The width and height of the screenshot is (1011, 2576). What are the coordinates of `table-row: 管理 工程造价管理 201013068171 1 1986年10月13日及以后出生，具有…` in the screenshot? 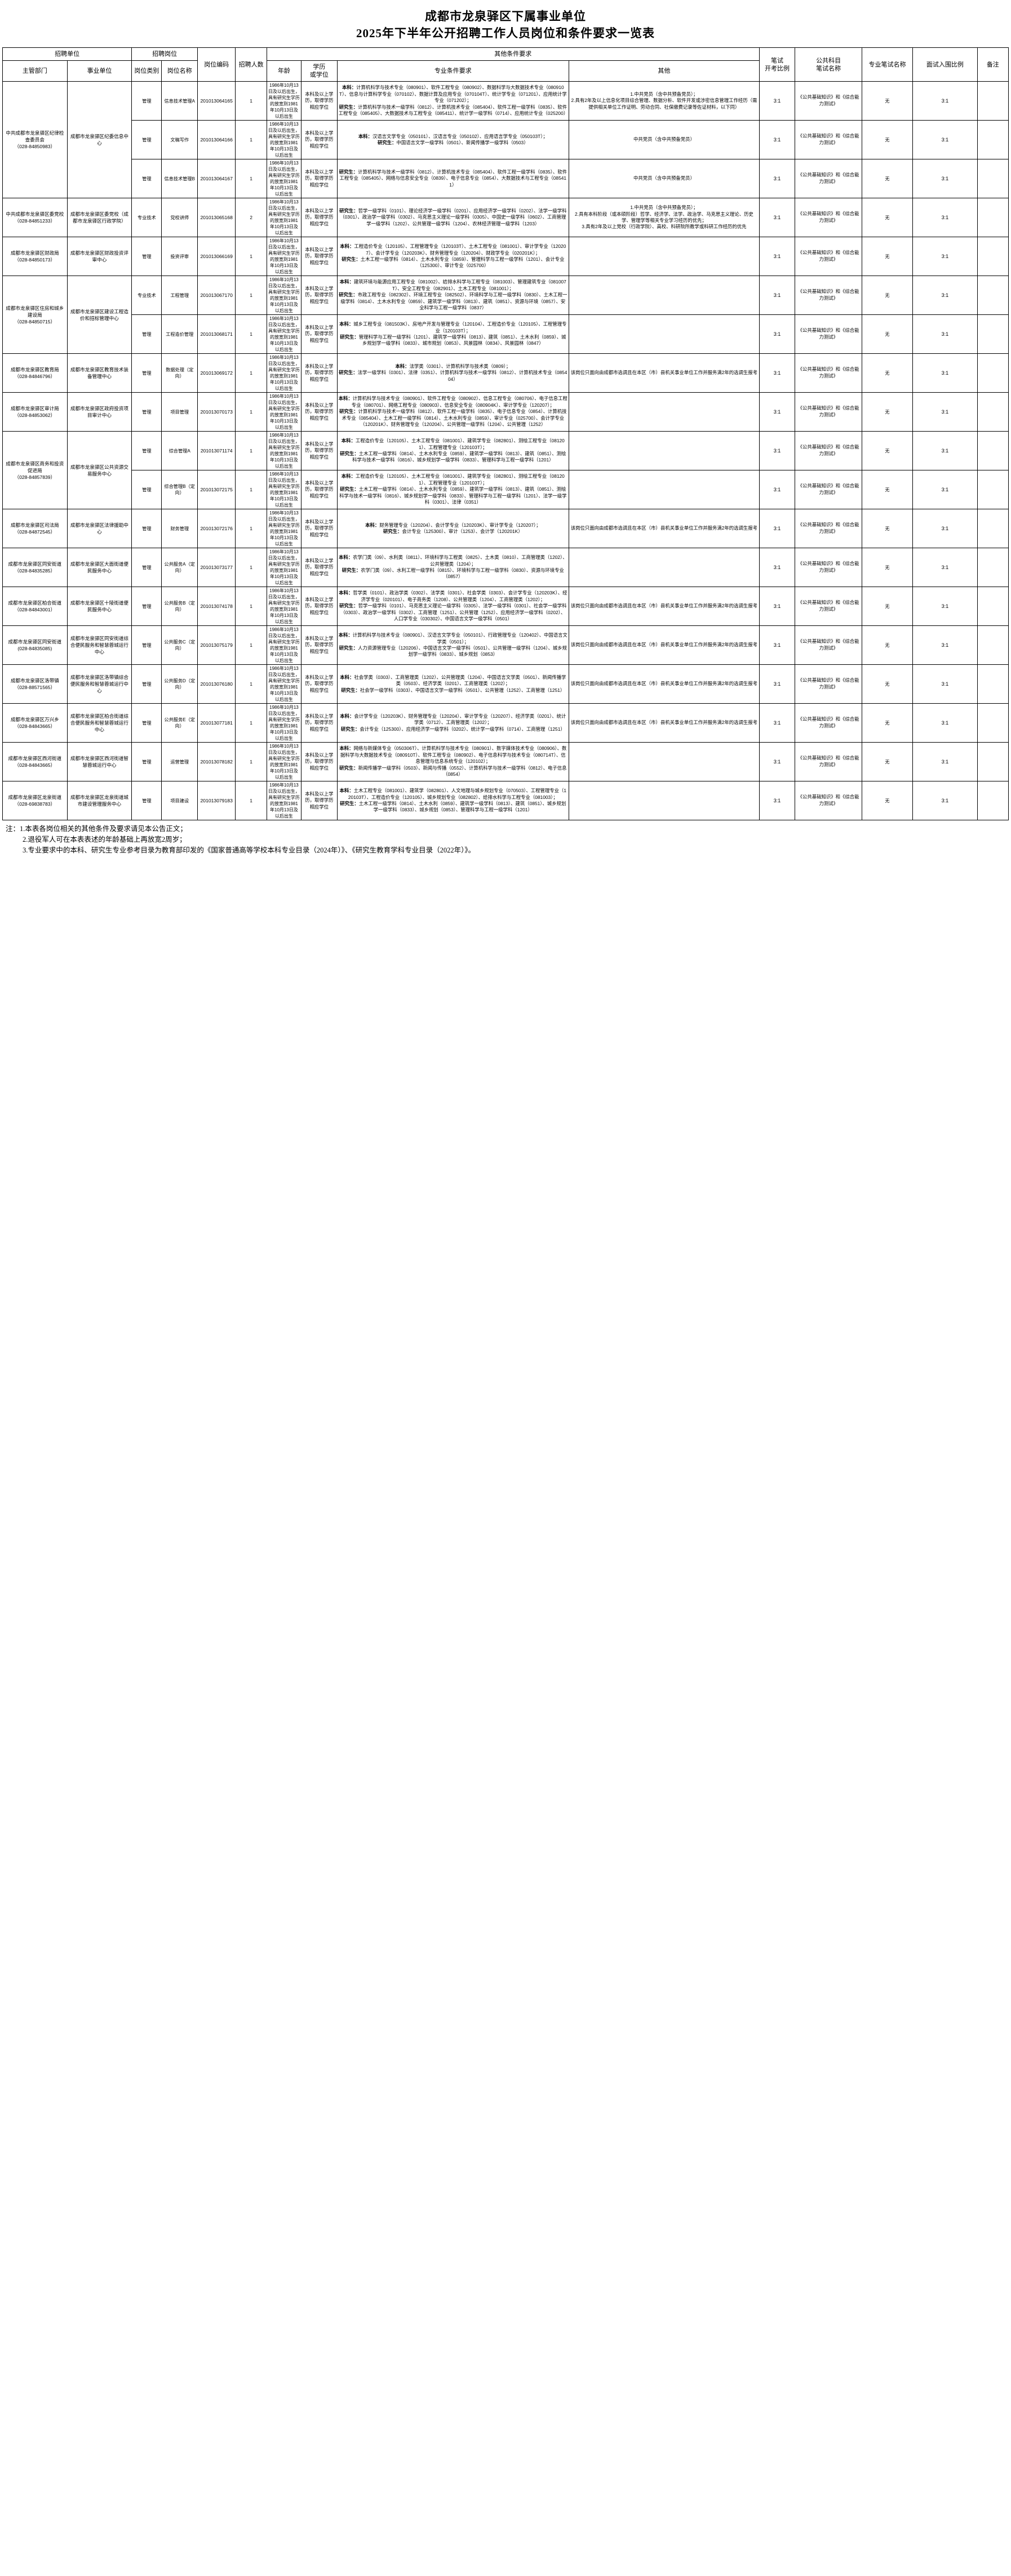 It's located at (506, 334).